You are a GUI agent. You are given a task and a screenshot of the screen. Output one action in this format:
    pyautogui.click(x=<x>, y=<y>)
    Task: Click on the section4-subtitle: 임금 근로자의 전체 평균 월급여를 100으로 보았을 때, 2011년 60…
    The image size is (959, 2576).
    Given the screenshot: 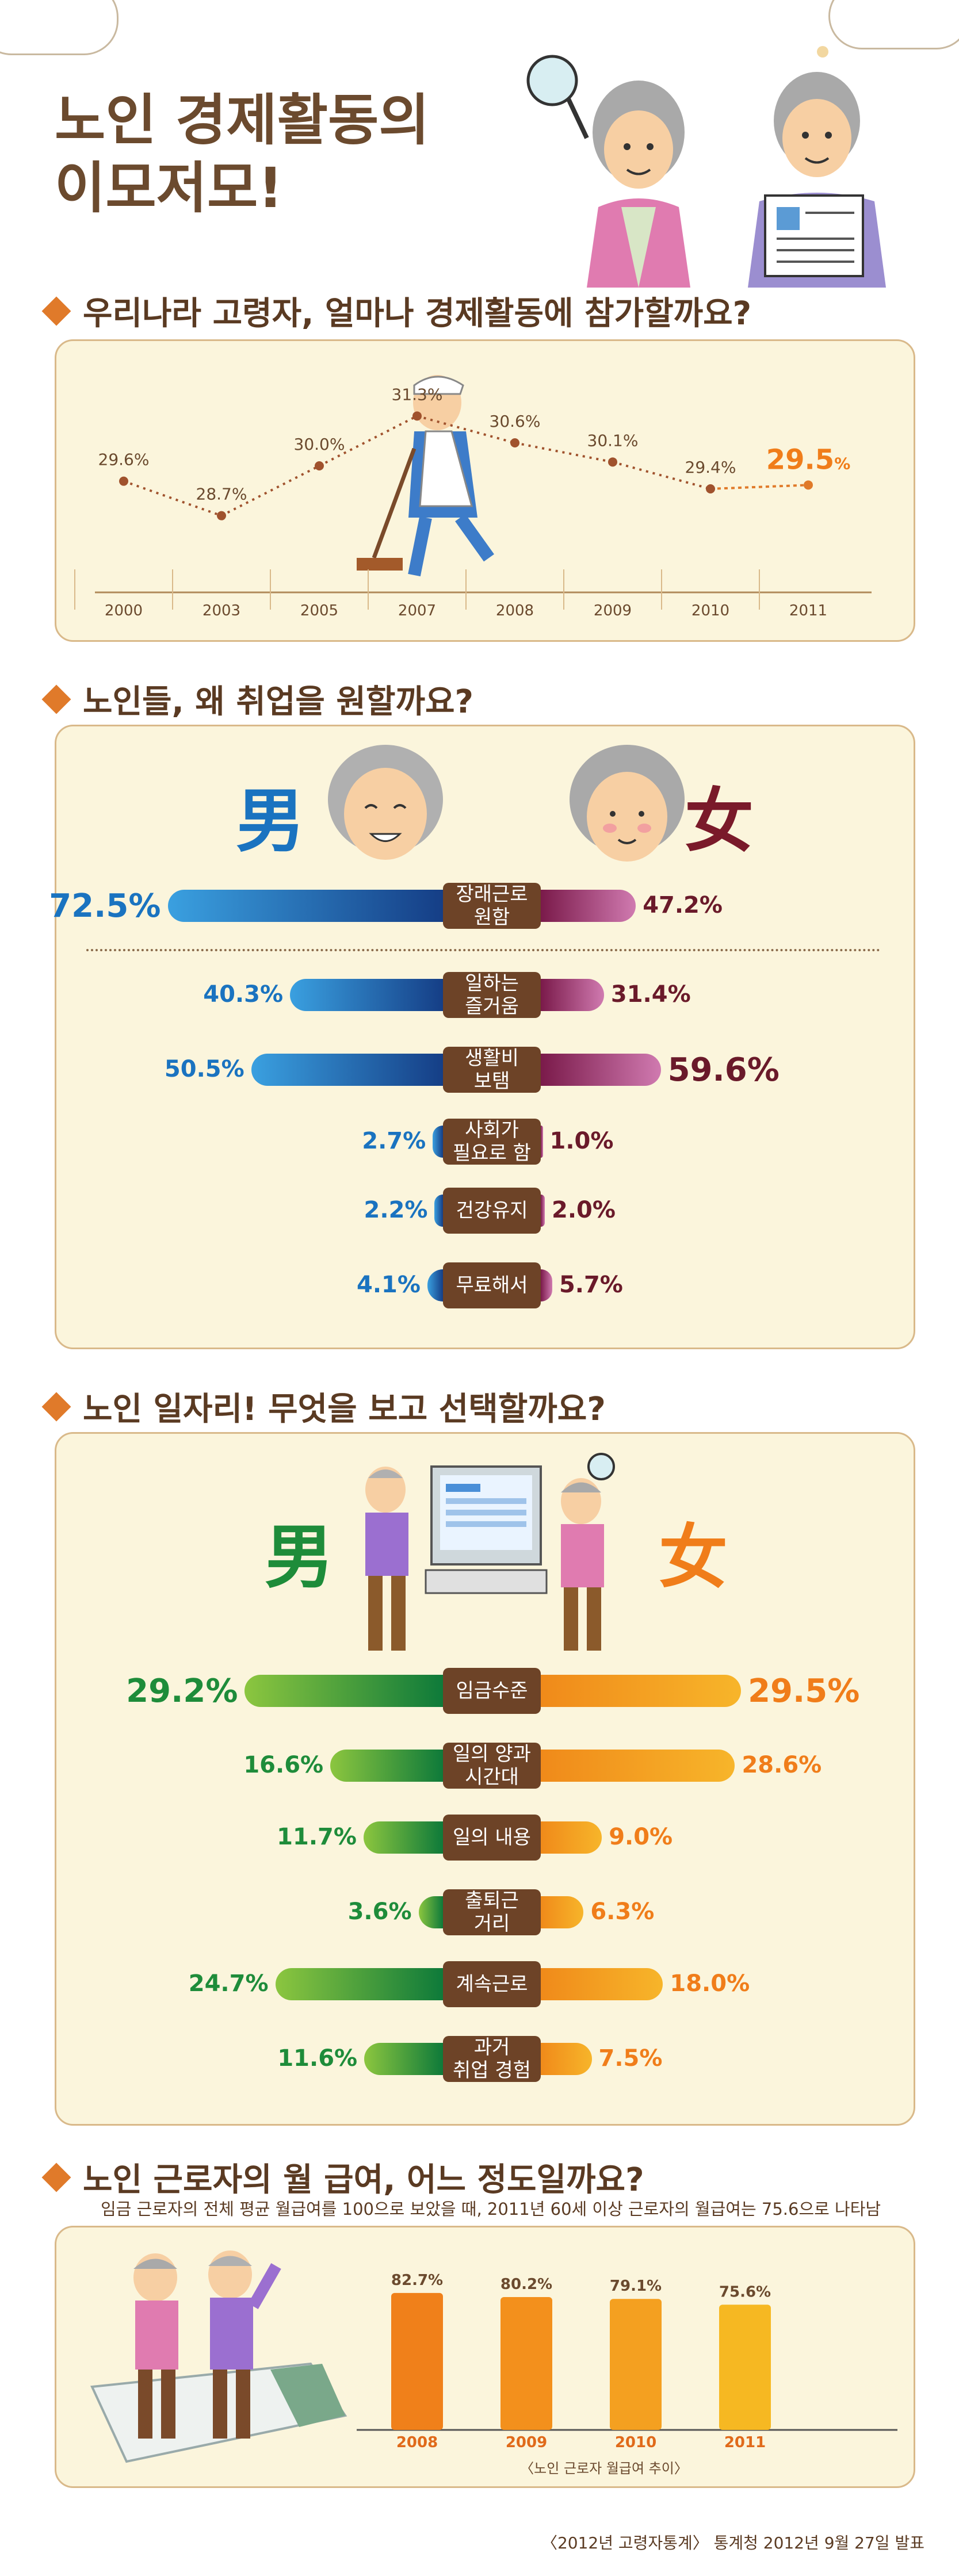 What is the action you would take?
    pyautogui.click(x=491, y=2209)
    